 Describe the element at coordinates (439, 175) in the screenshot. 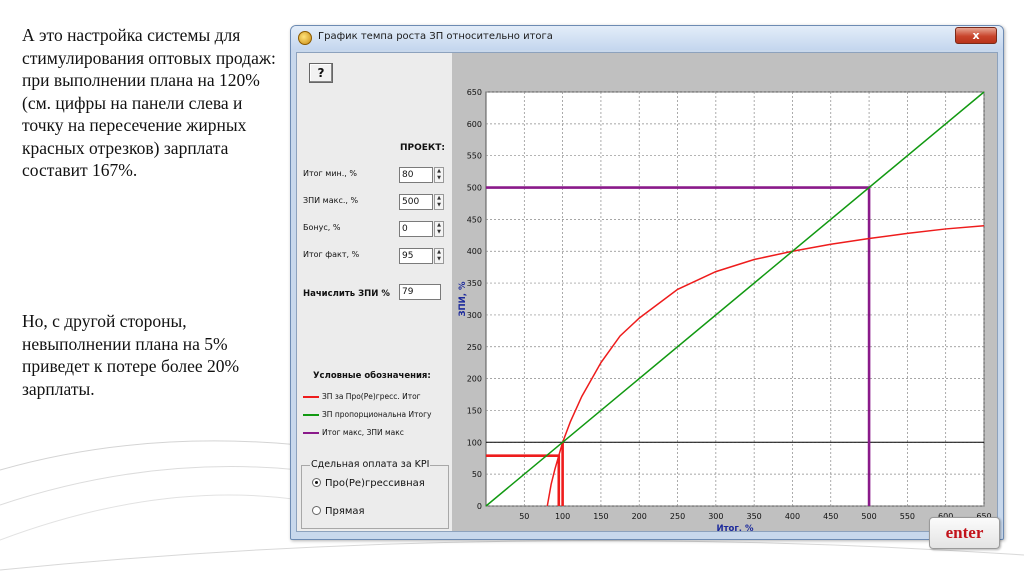

I see `min-total-spinner: ▲ ▼` at that location.